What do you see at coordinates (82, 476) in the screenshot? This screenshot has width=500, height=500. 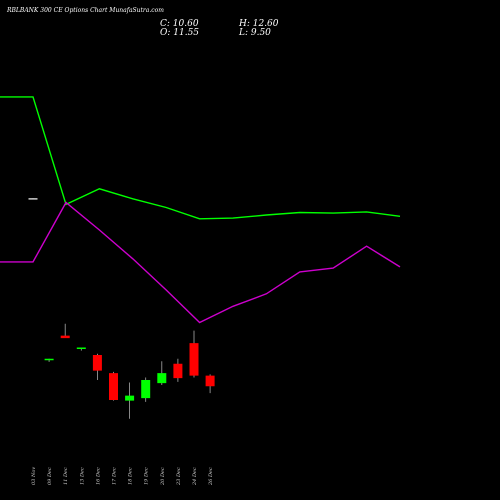 I see `x-tick-label: 13 Dec` at bounding box center [82, 476].